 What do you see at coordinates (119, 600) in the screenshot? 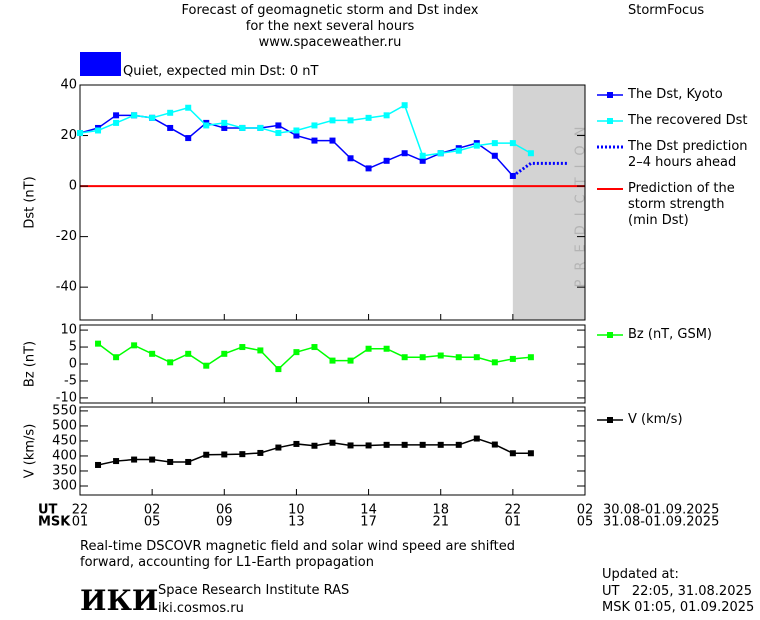
I see `logo: ИКИ` at bounding box center [119, 600].